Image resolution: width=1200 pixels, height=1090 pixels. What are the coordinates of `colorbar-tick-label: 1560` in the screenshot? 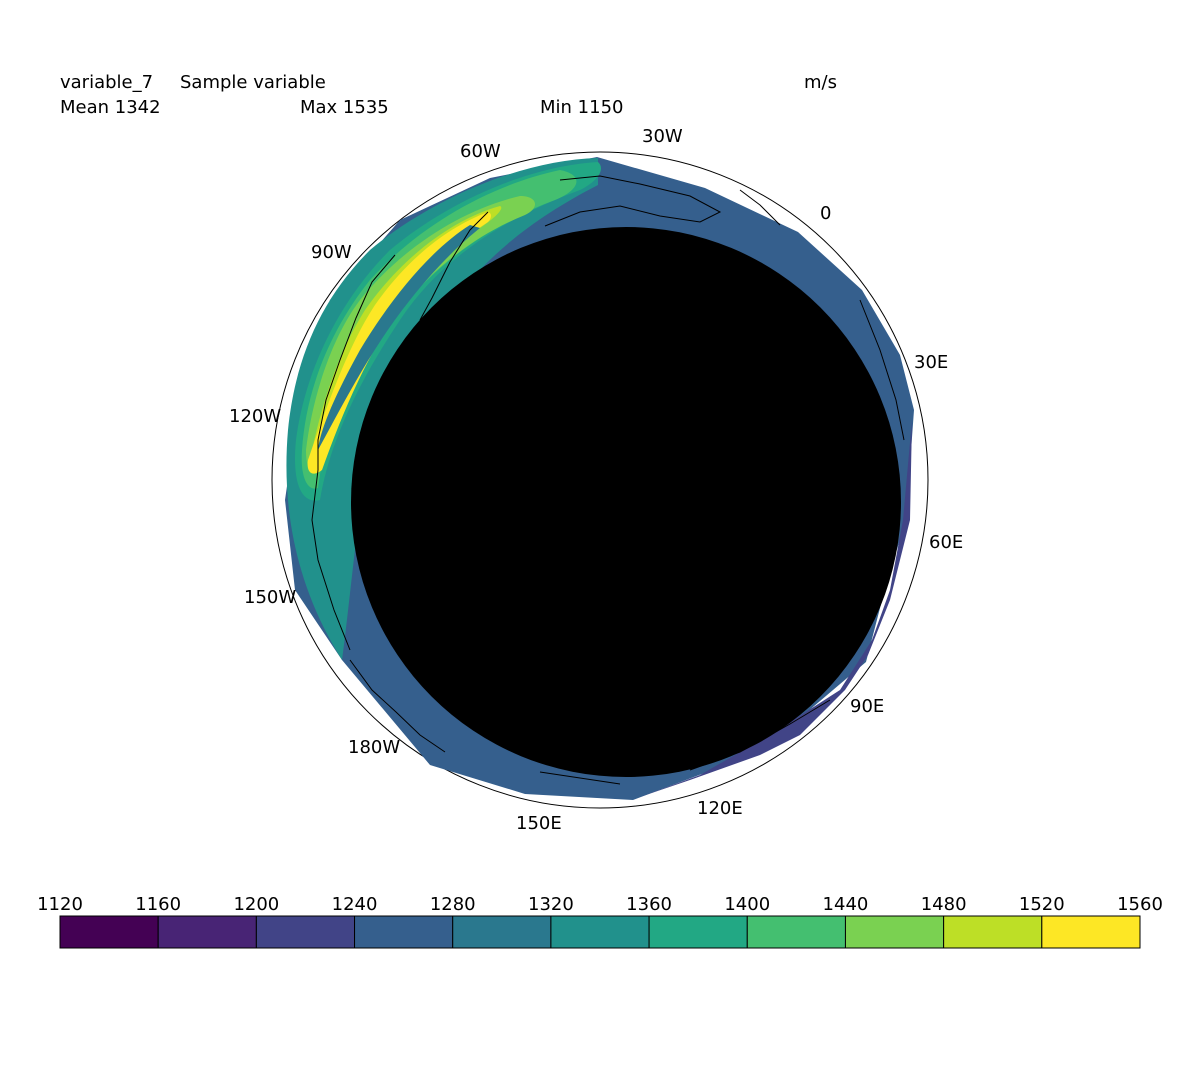 It's located at (1140, 904).